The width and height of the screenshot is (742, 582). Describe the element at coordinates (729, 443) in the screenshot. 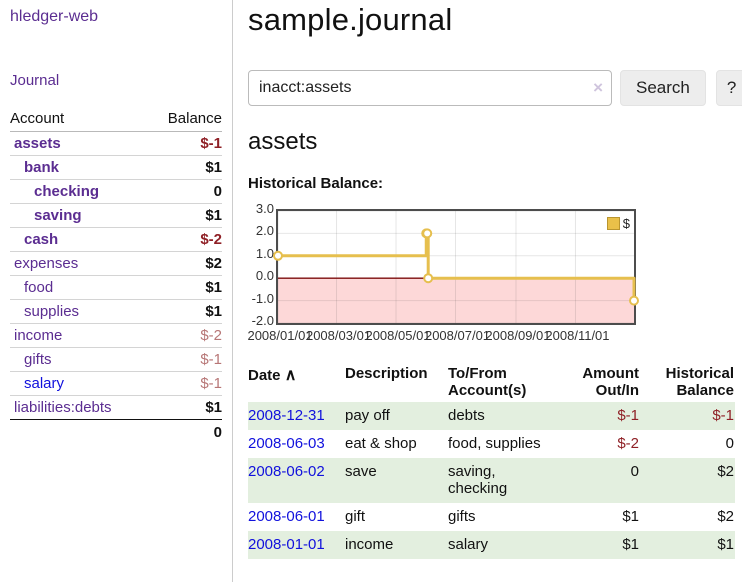

I see `transaction-balance: 0` at that location.